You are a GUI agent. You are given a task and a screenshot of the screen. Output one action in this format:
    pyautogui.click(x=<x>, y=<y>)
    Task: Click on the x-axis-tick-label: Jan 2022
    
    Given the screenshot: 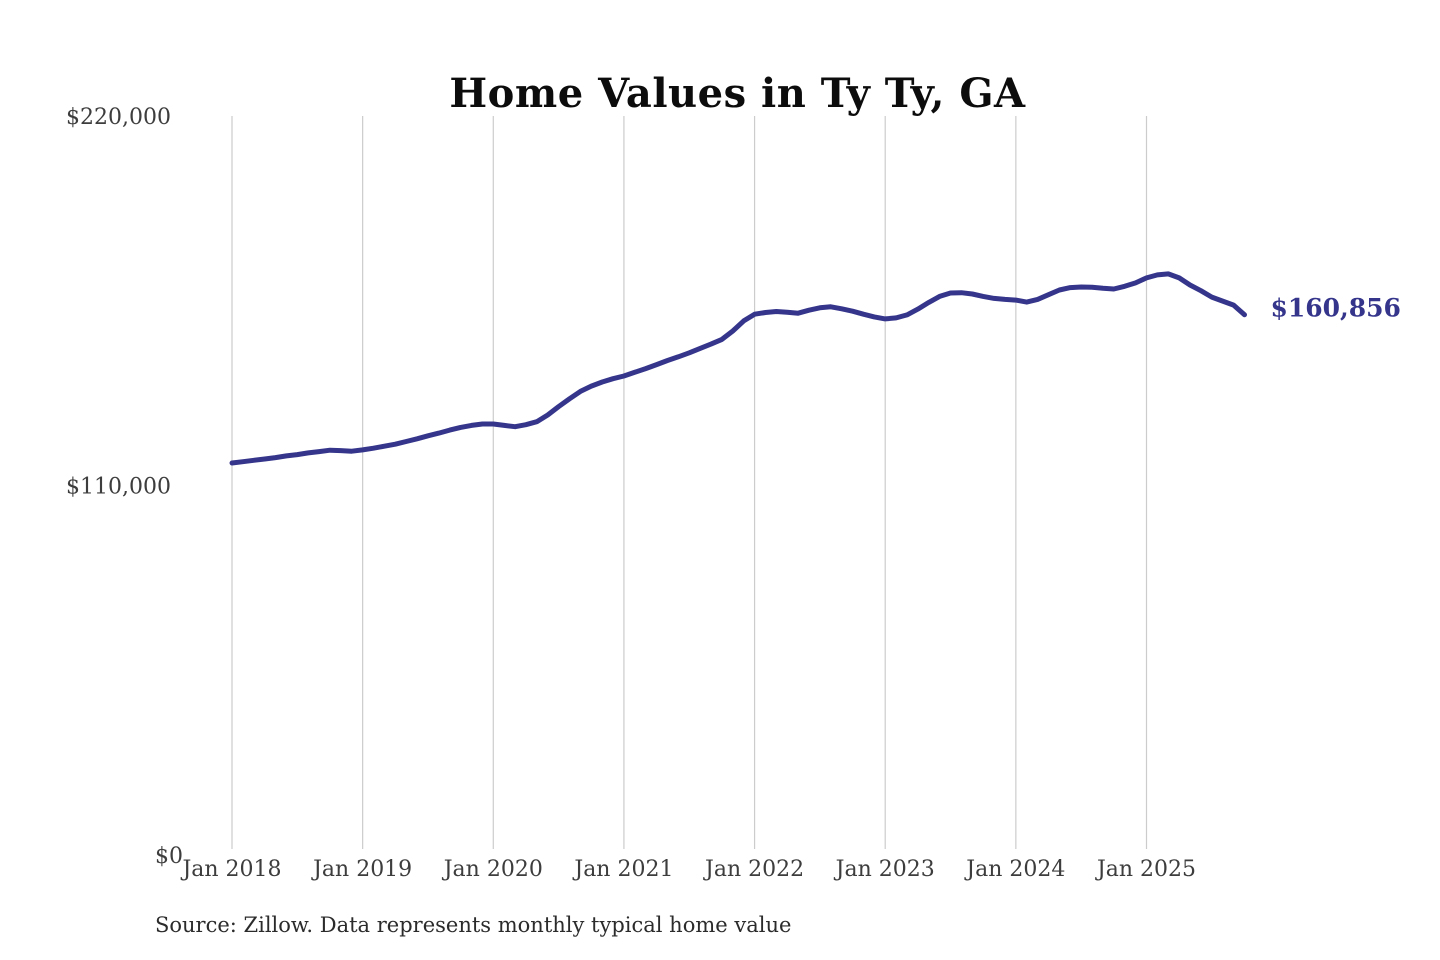 What is the action you would take?
    pyautogui.click(x=753, y=869)
    